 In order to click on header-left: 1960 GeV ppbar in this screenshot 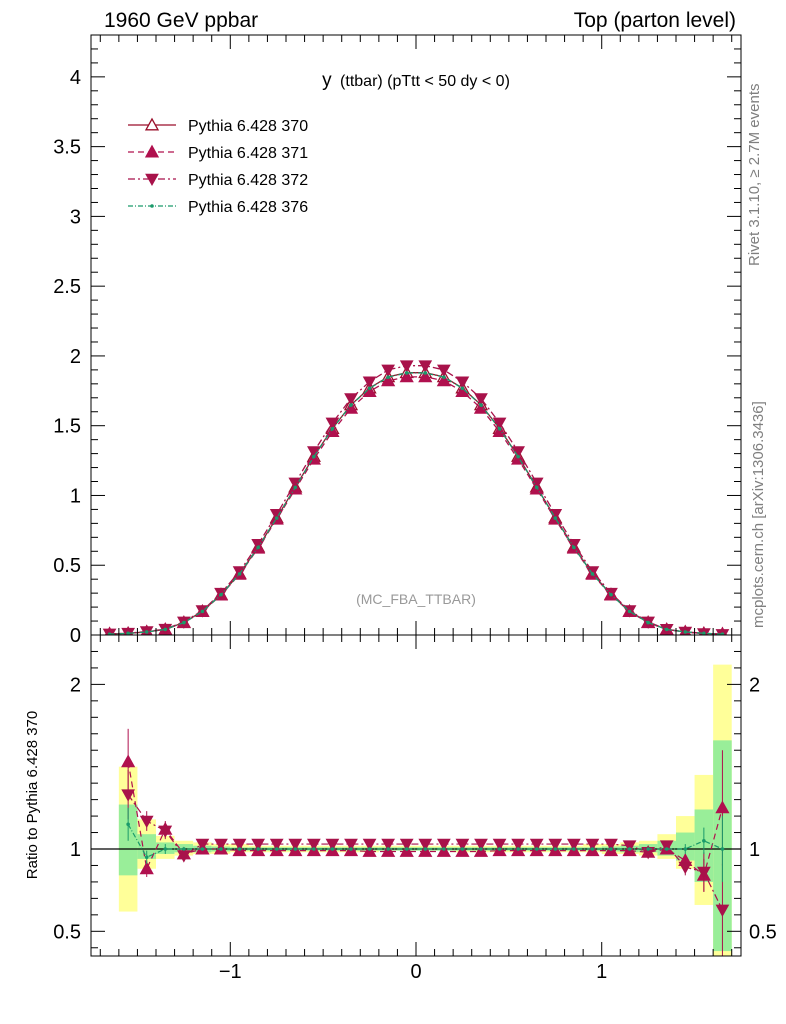, I will do `click(181, 20)`.